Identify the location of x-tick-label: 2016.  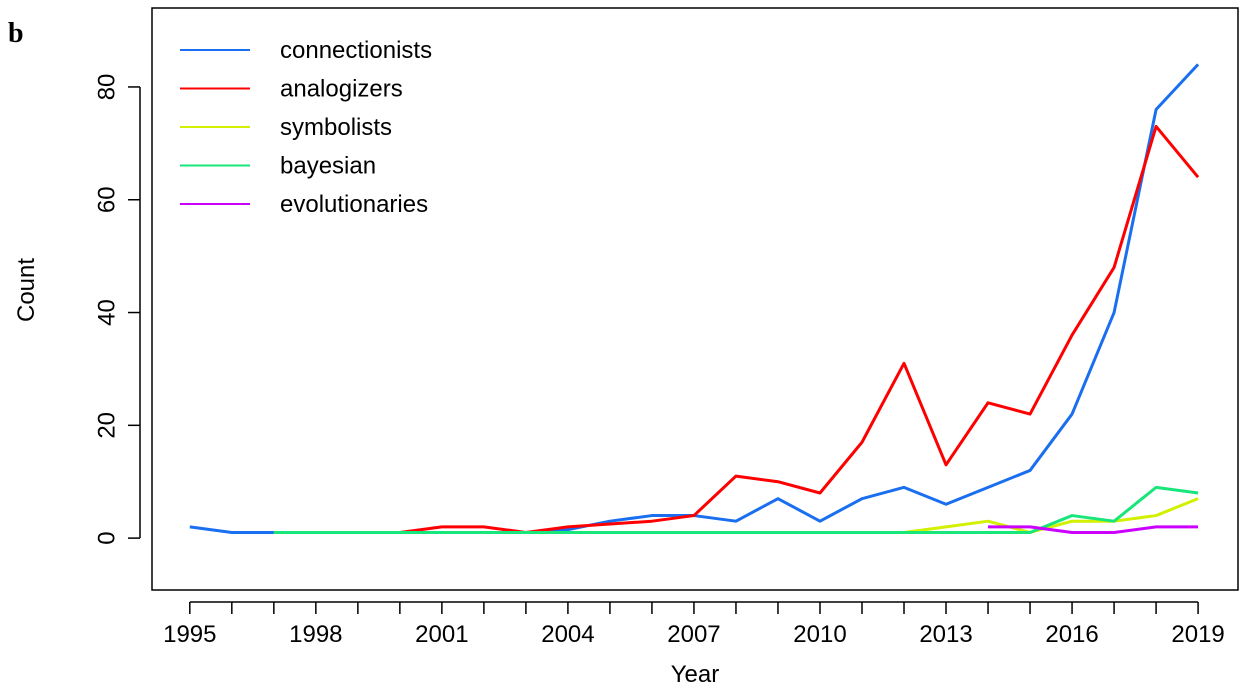
(1071, 634).